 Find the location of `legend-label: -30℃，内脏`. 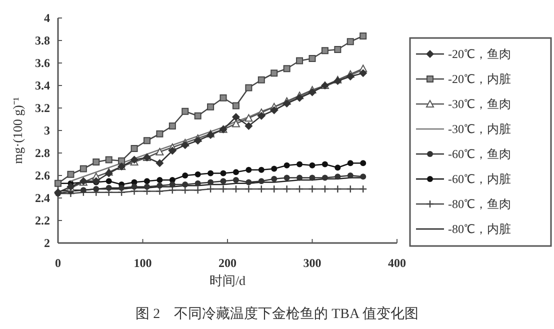

legend-label: -30℃，内脏 is located at coordinates (479, 129).